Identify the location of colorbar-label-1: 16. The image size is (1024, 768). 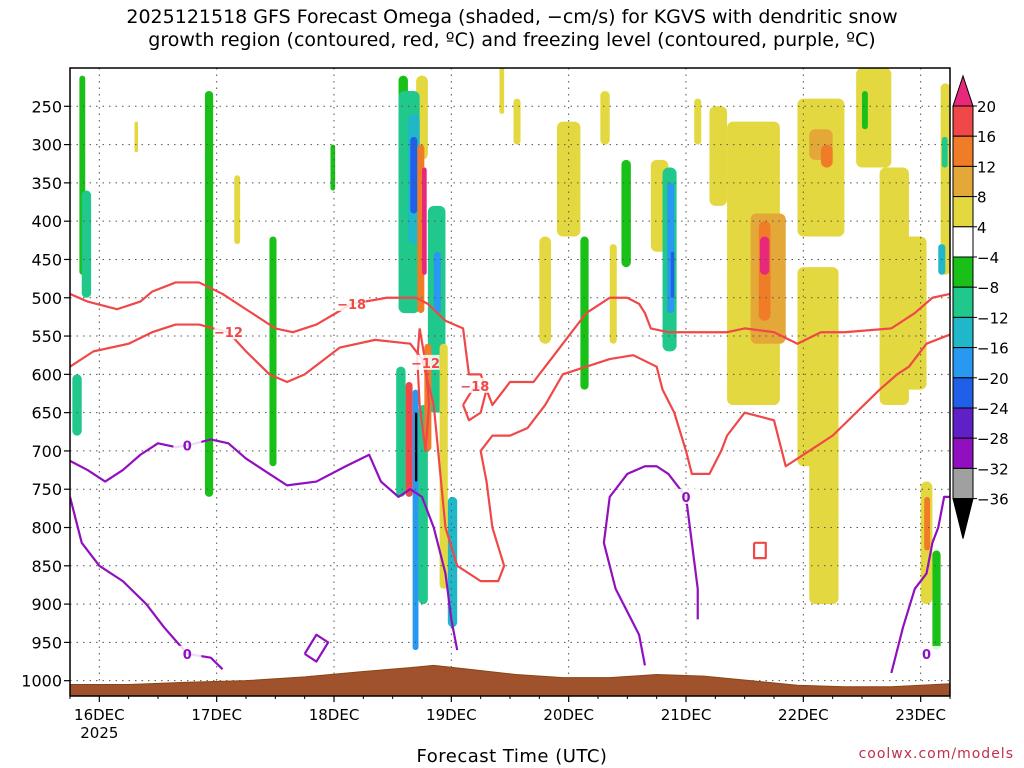
(986, 137).